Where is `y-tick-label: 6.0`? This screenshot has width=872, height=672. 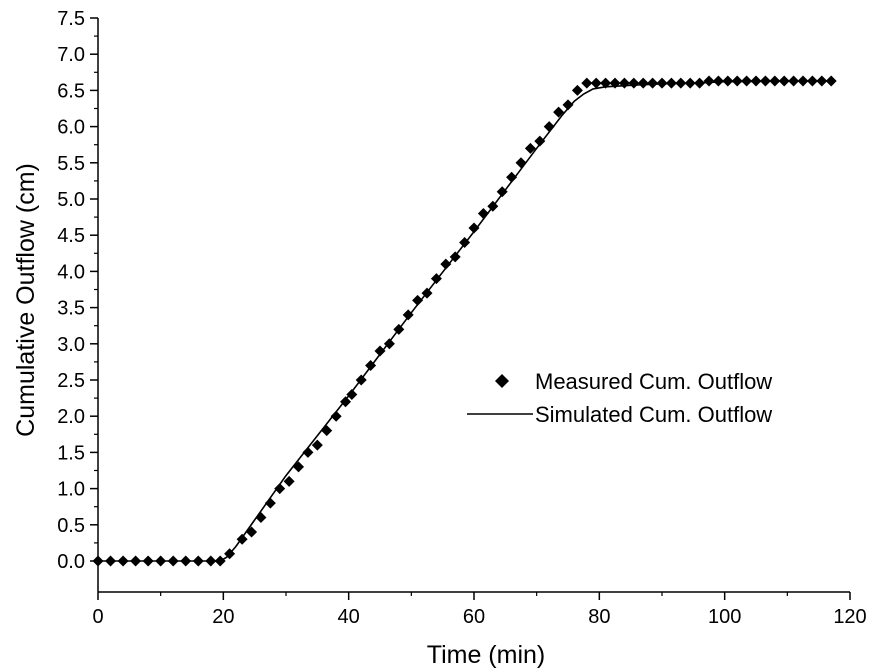 y-tick-label: 6.0 is located at coordinates (71, 128).